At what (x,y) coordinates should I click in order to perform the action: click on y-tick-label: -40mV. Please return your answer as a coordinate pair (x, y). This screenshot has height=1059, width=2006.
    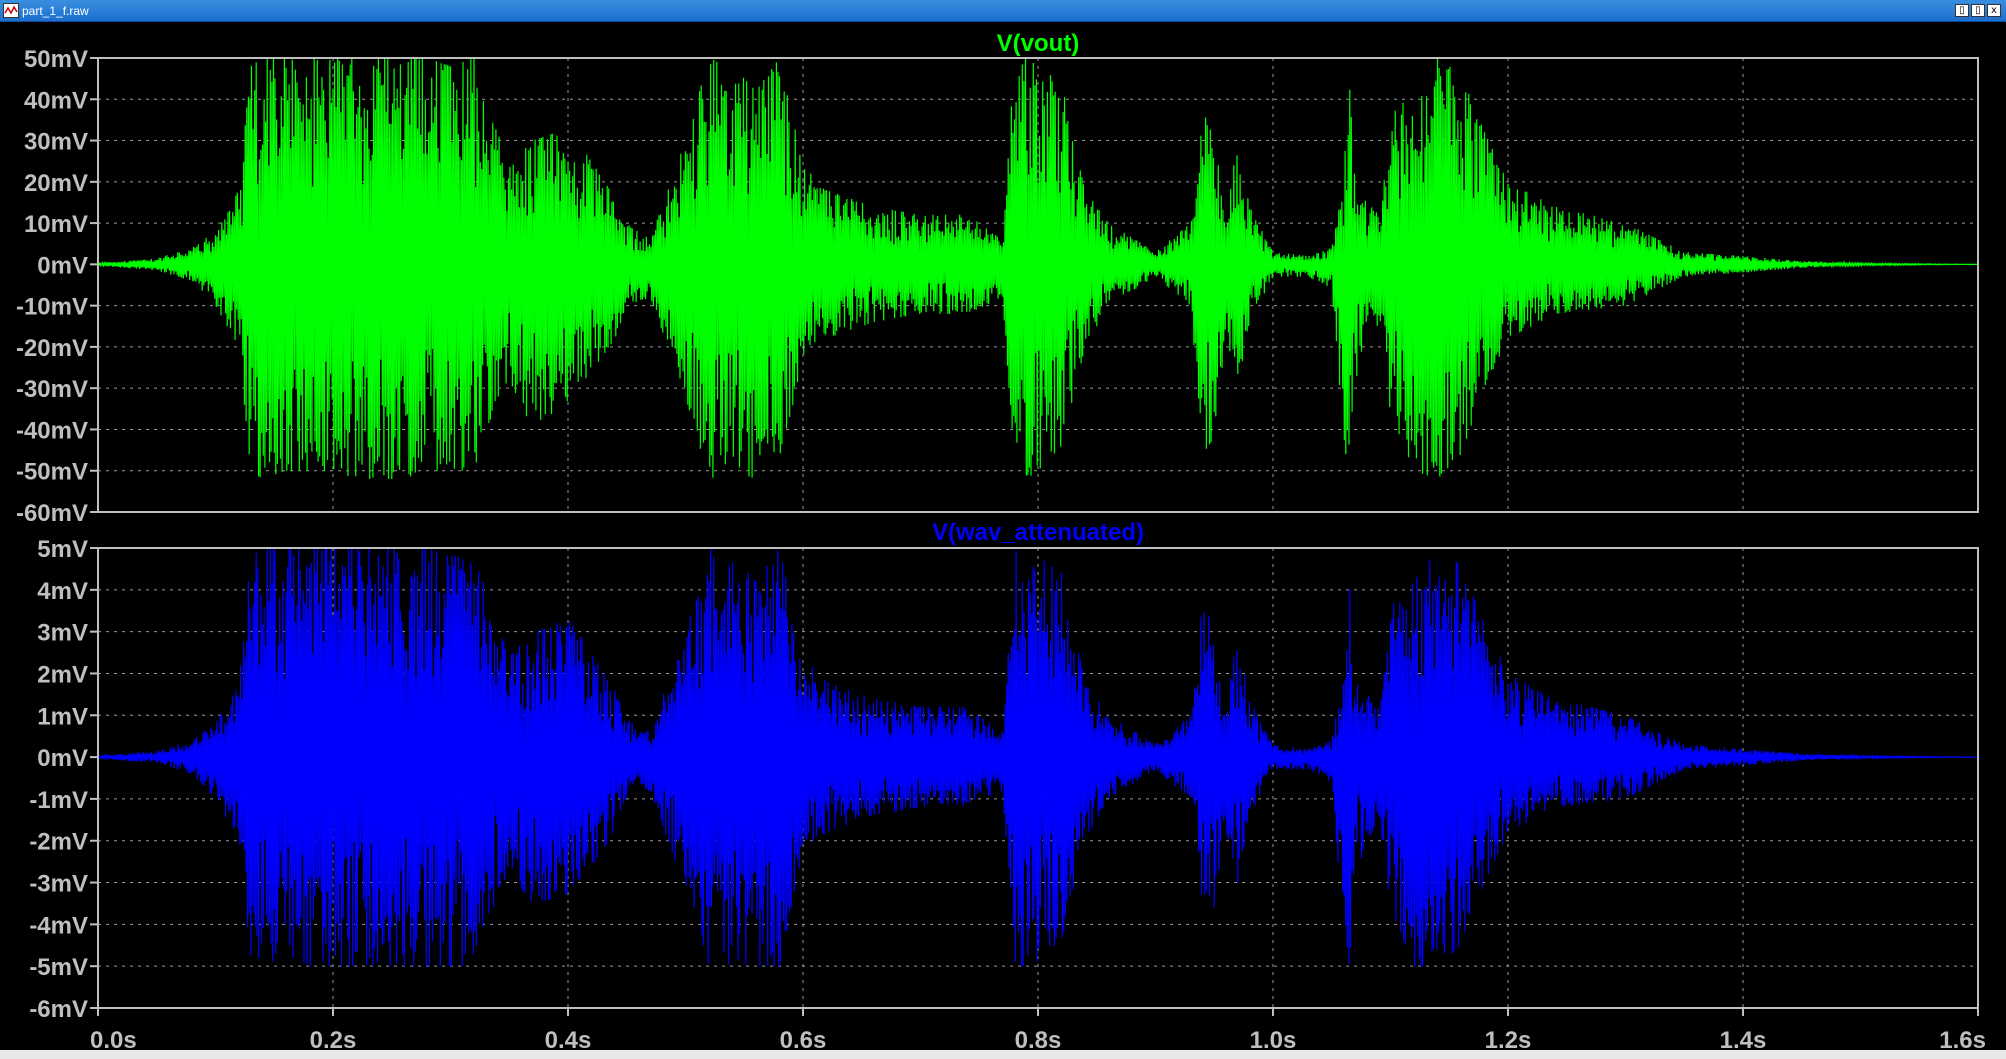
    Looking at the image, I should click on (52, 430).